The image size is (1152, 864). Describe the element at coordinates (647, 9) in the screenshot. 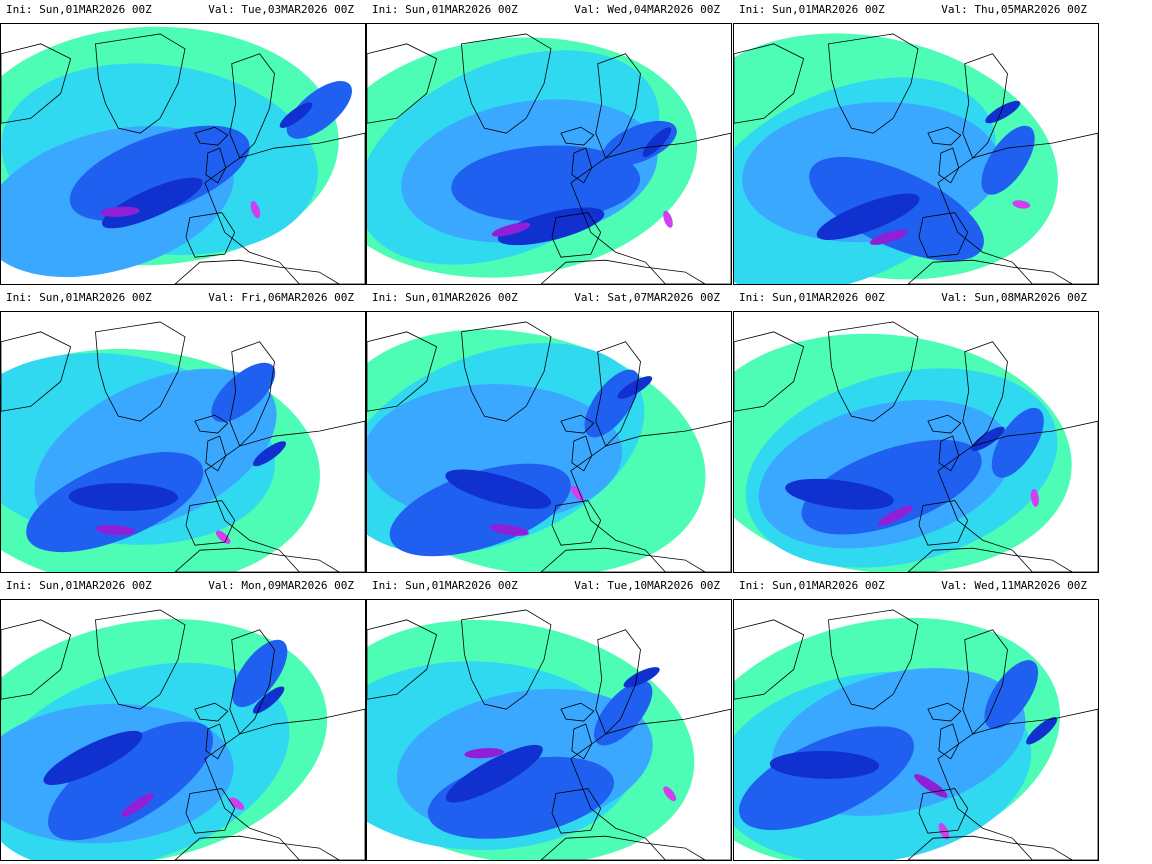

I see `valid-time-label: Val: Wed,04MAR2026 00Z` at that location.